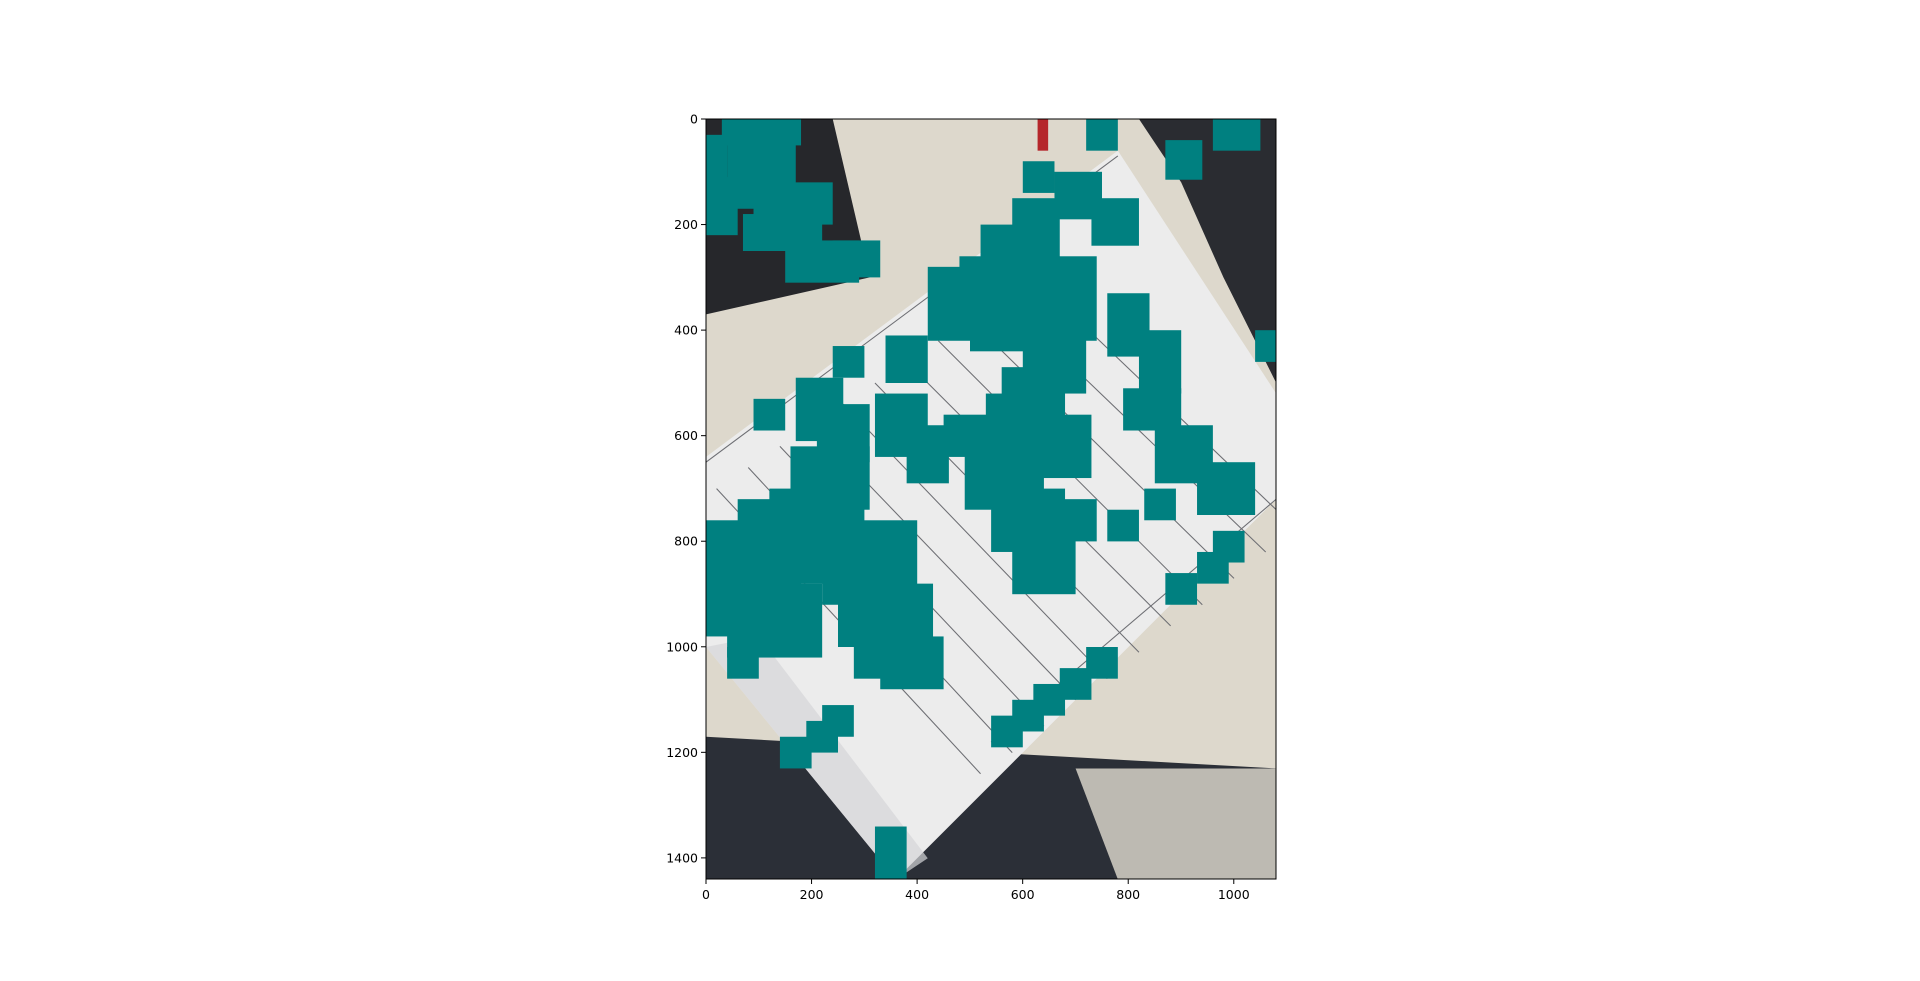 This screenshot has width=1920, height=981. What do you see at coordinates (694, 119) in the screenshot?
I see `y-tick-label: 0` at bounding box center [694, 119].